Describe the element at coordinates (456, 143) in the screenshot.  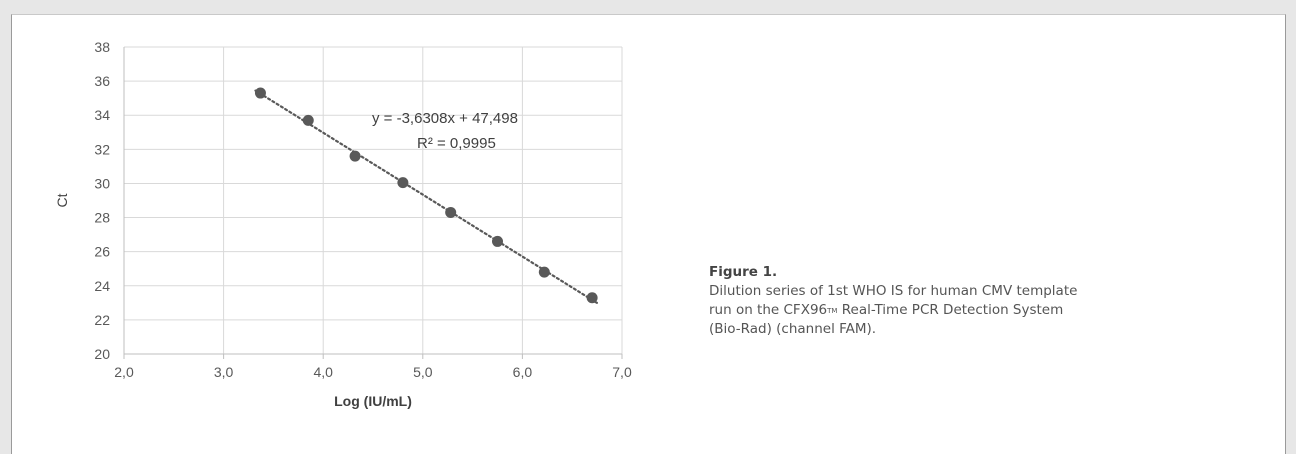
I see `trendline-r-squared: R² = 0,9995` at that location.